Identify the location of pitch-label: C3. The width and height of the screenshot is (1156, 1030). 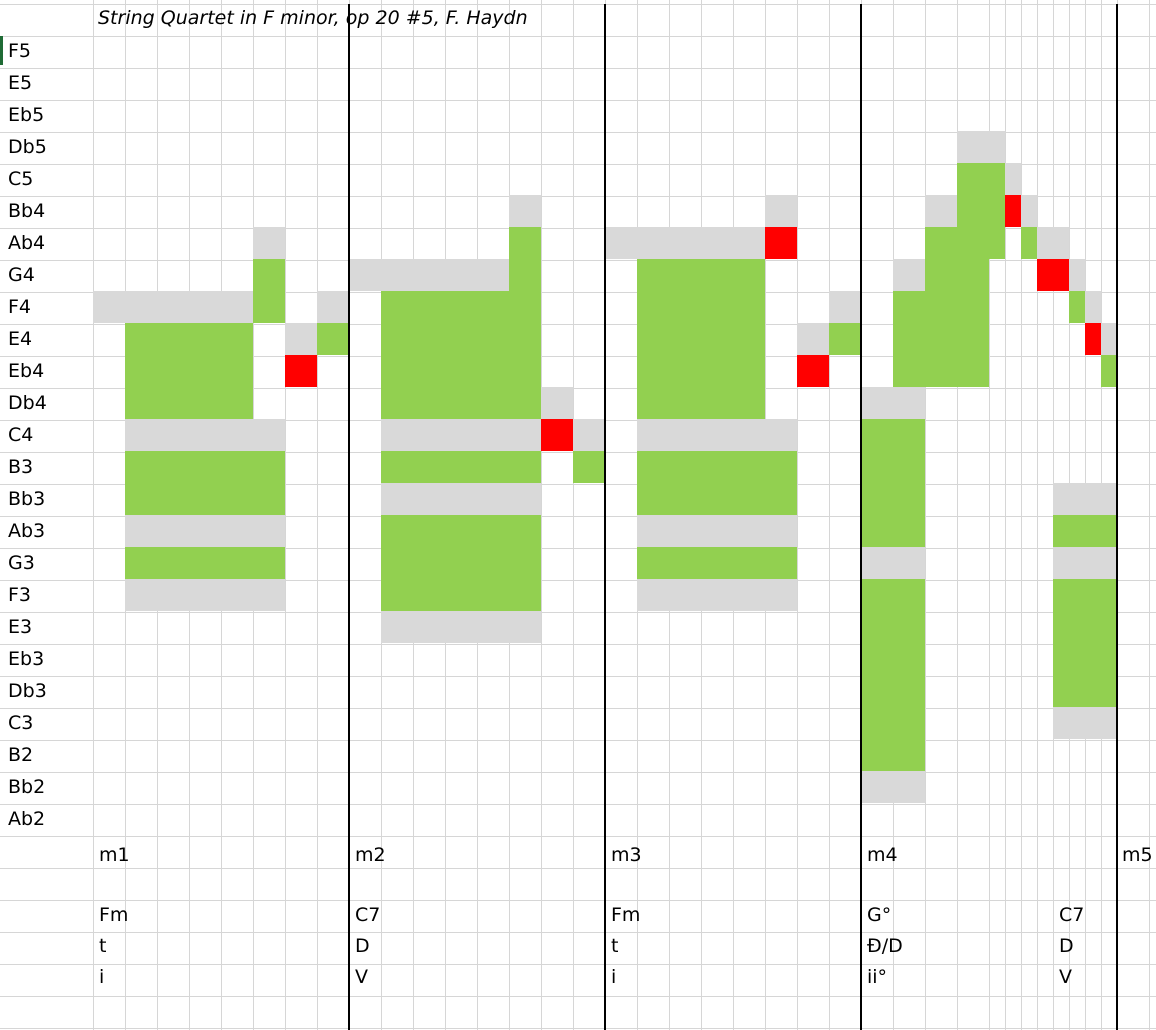
(21, 723).